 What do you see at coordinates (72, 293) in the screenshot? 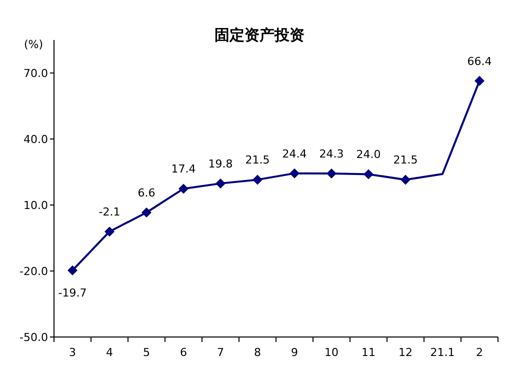
I see `data-label: -19.7` at bounding box center [72, 293].